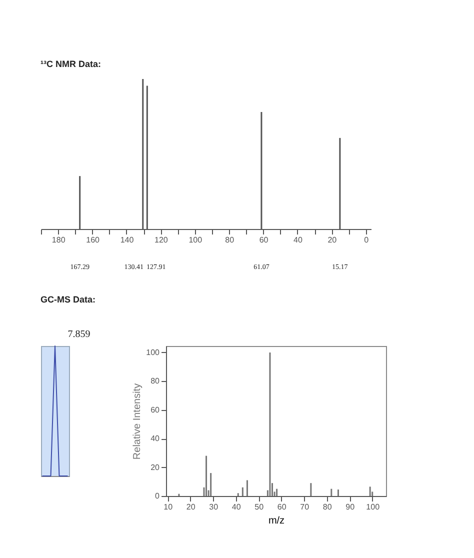 This screenshot has height=558, width=474. I want to click on x-tick-label: 90, so click(351, 507).